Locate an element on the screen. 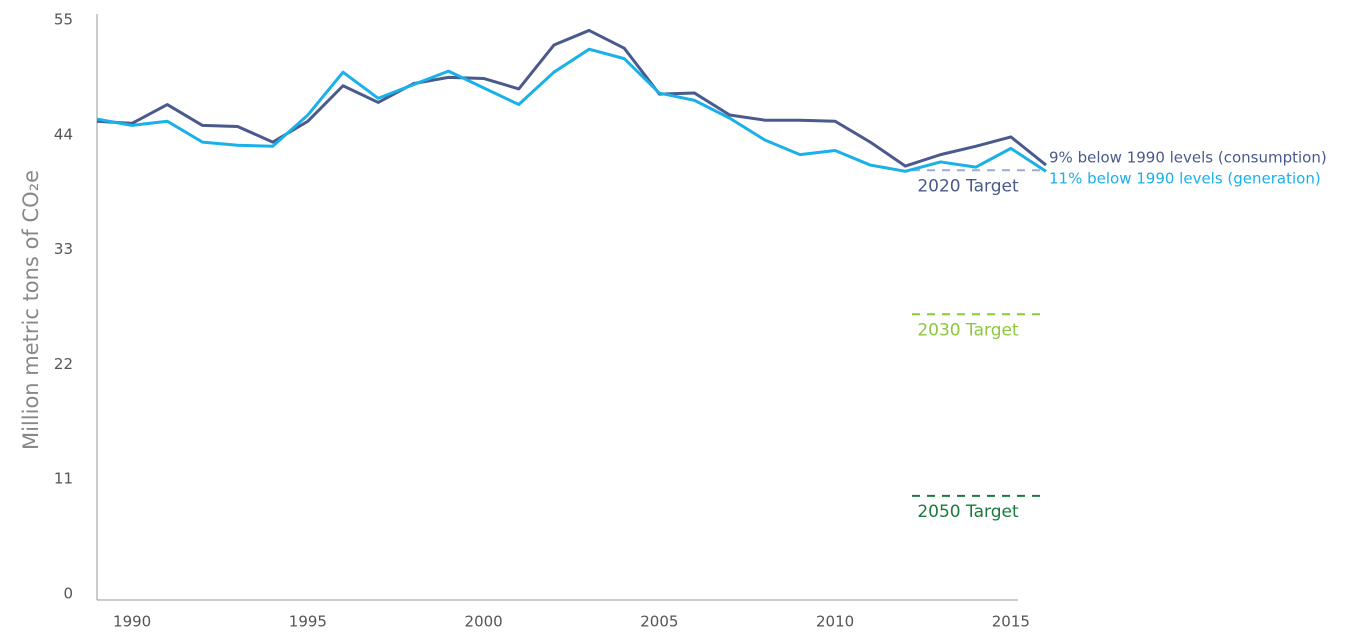  y-tick-label: 44 is located at coordinates (63, 134).